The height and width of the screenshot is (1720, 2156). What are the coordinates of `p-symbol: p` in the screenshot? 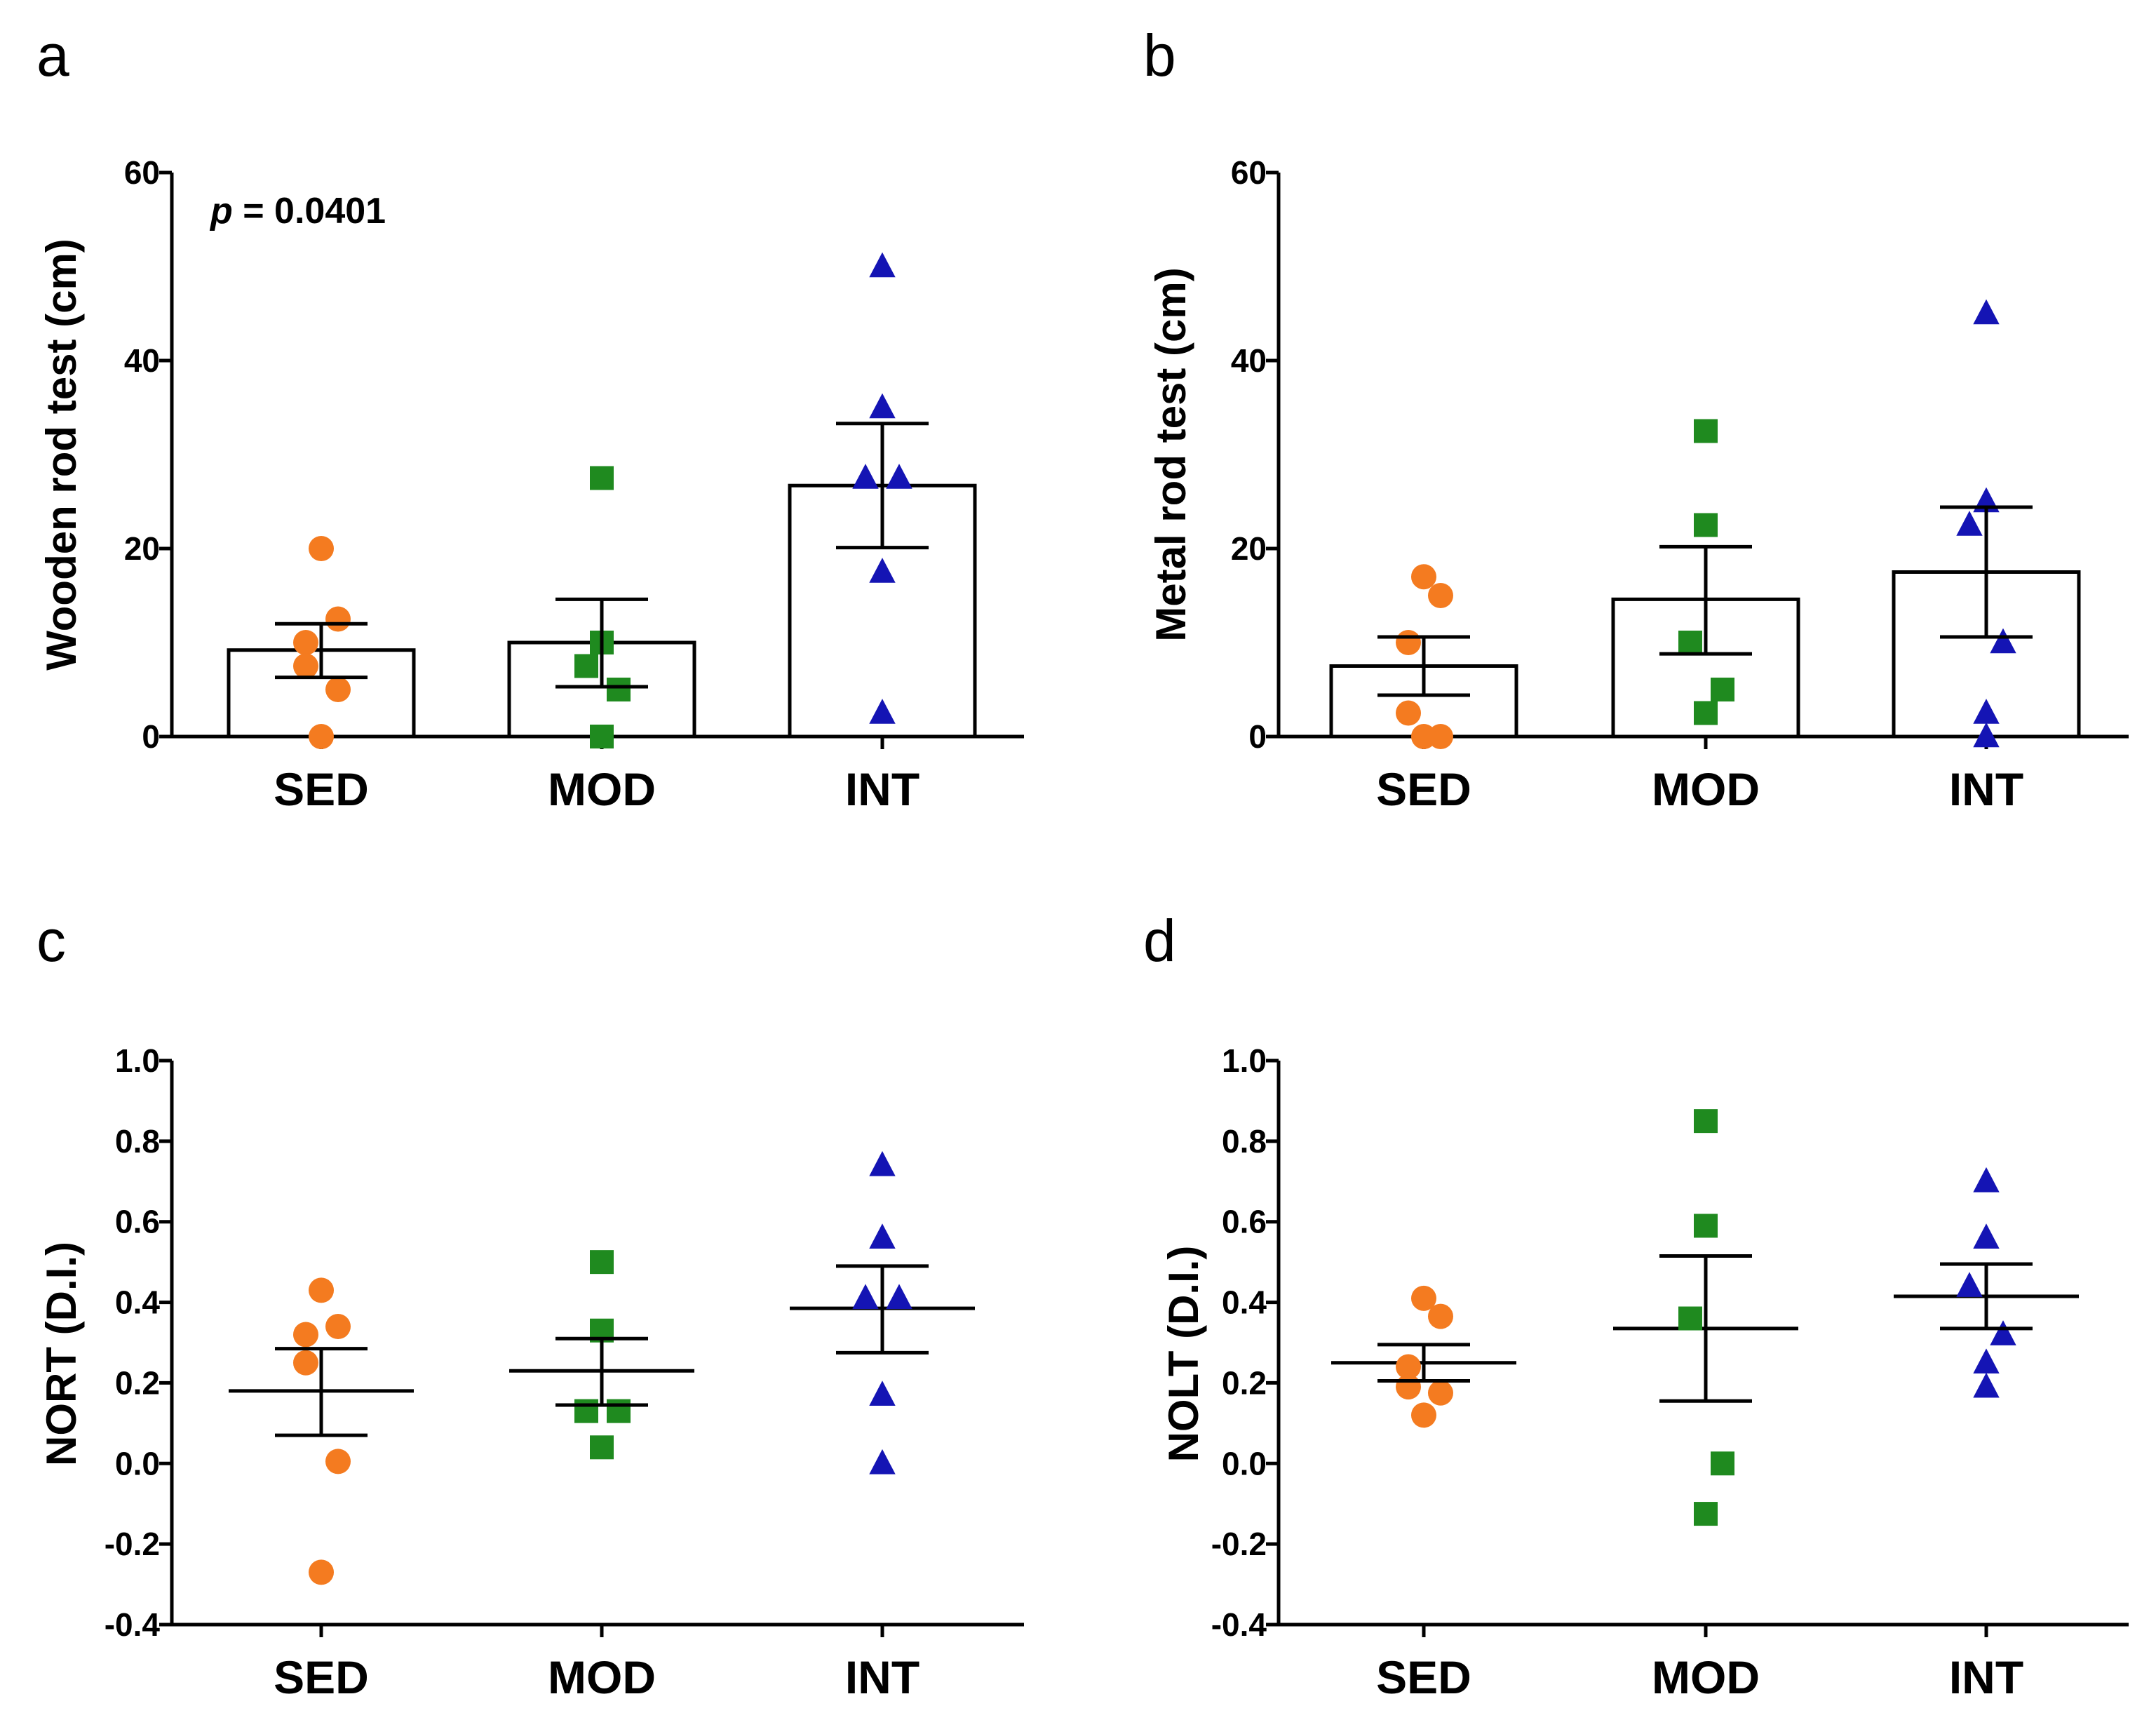 It's located at (221, 211).